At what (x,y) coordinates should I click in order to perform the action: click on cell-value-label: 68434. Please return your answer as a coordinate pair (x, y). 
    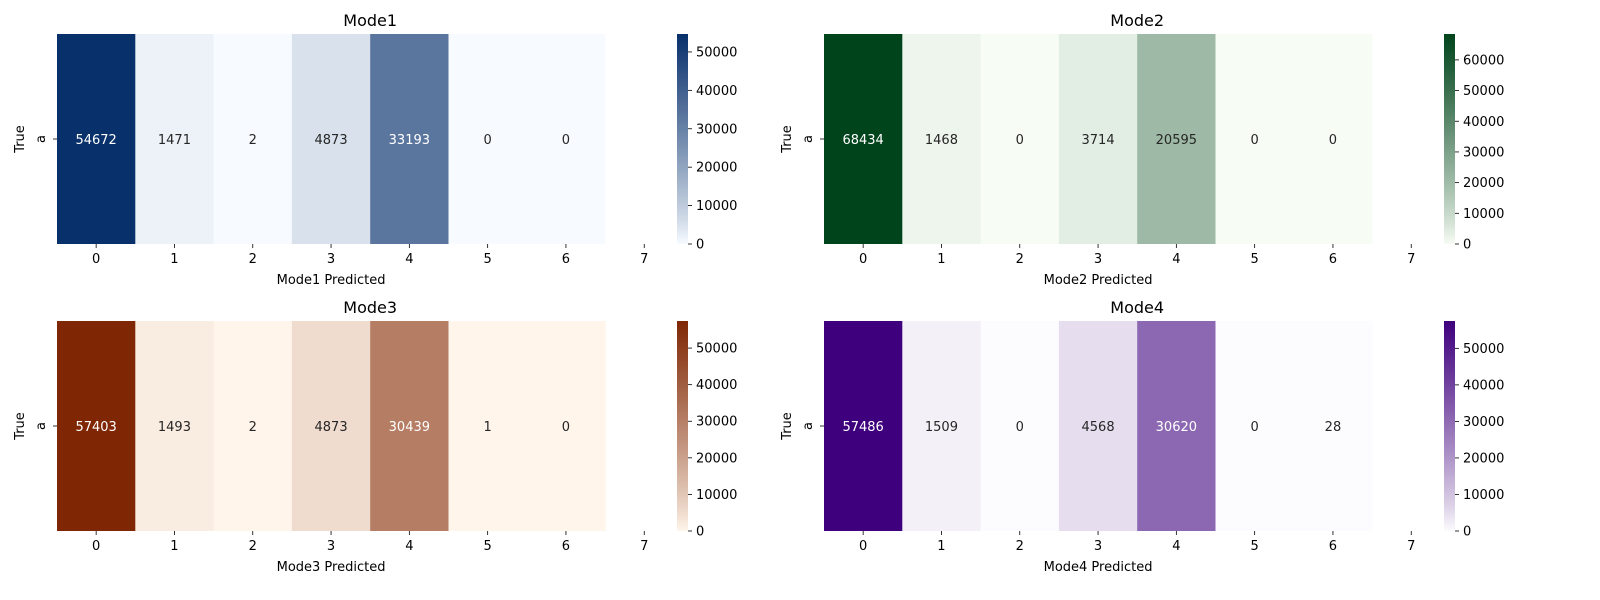
    Looking at the image, I should click on (862, 140).